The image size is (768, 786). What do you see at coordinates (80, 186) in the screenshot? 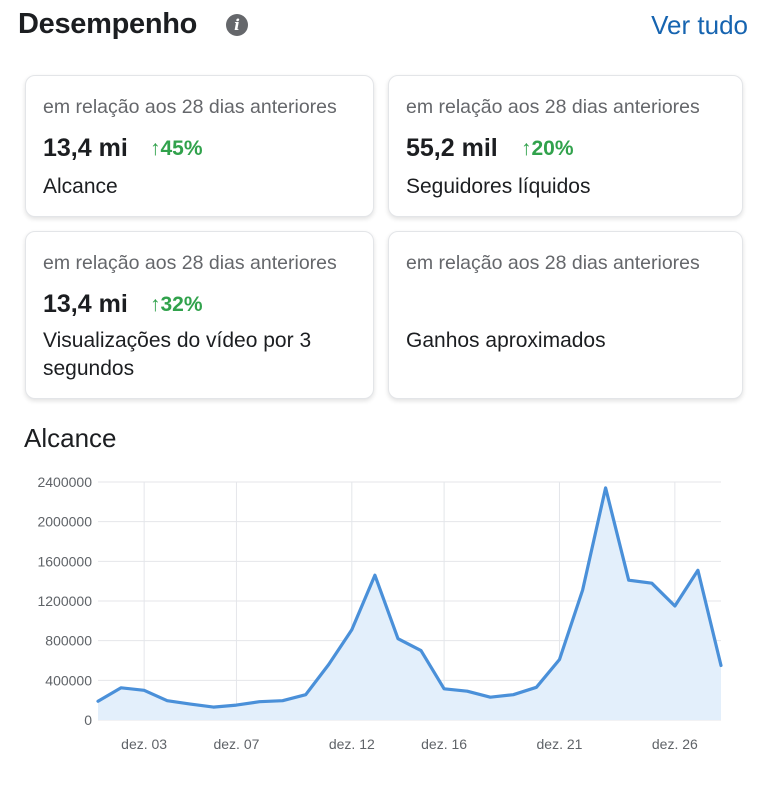
I see `card-label: Alcance` at bounding box center [80, 186].